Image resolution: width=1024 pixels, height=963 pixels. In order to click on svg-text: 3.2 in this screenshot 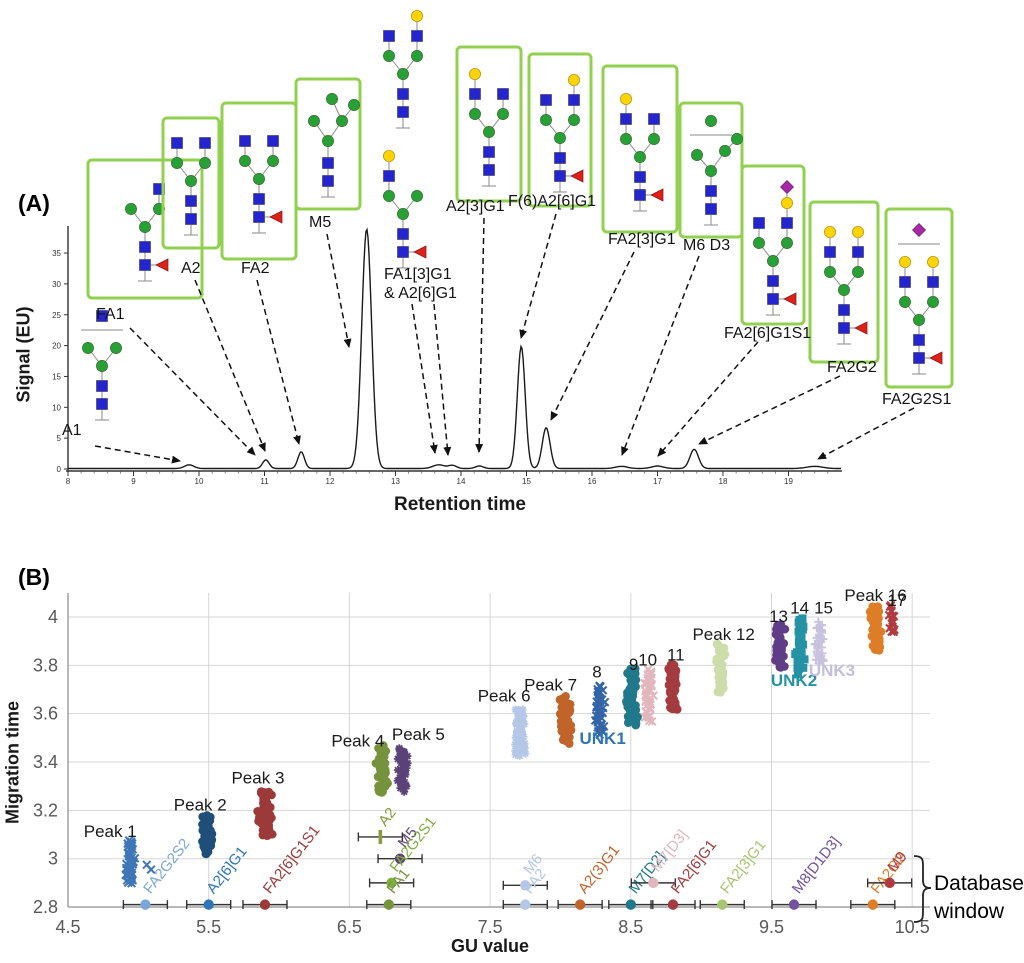, I will do `click(45, 810)`.